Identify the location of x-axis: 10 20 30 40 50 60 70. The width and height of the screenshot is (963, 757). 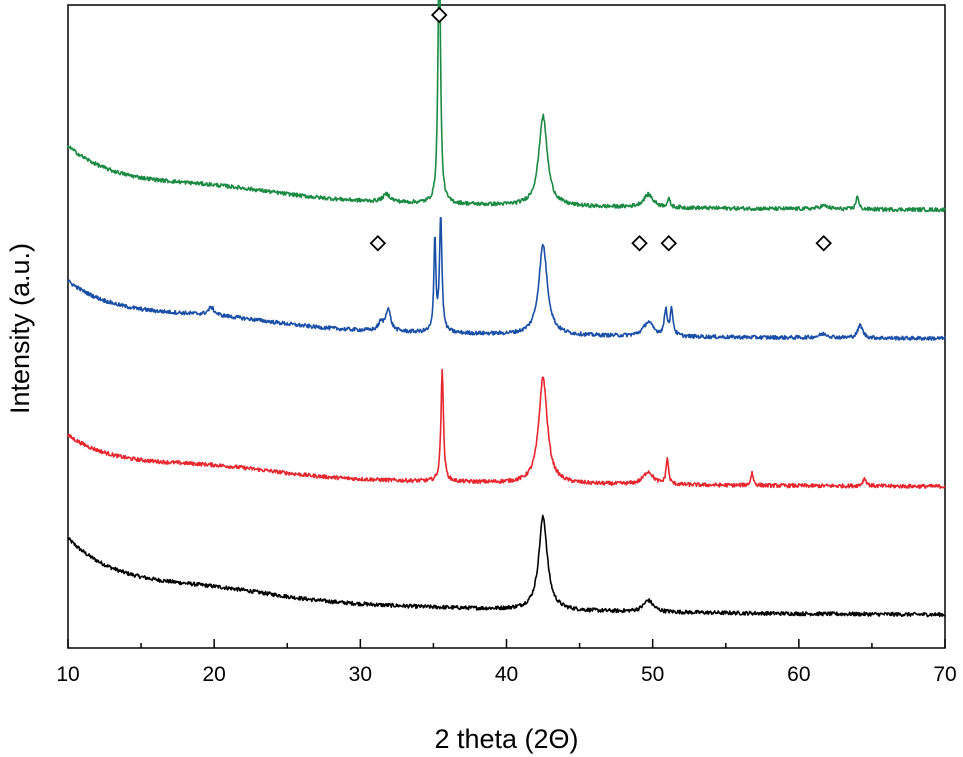
(506, 662).